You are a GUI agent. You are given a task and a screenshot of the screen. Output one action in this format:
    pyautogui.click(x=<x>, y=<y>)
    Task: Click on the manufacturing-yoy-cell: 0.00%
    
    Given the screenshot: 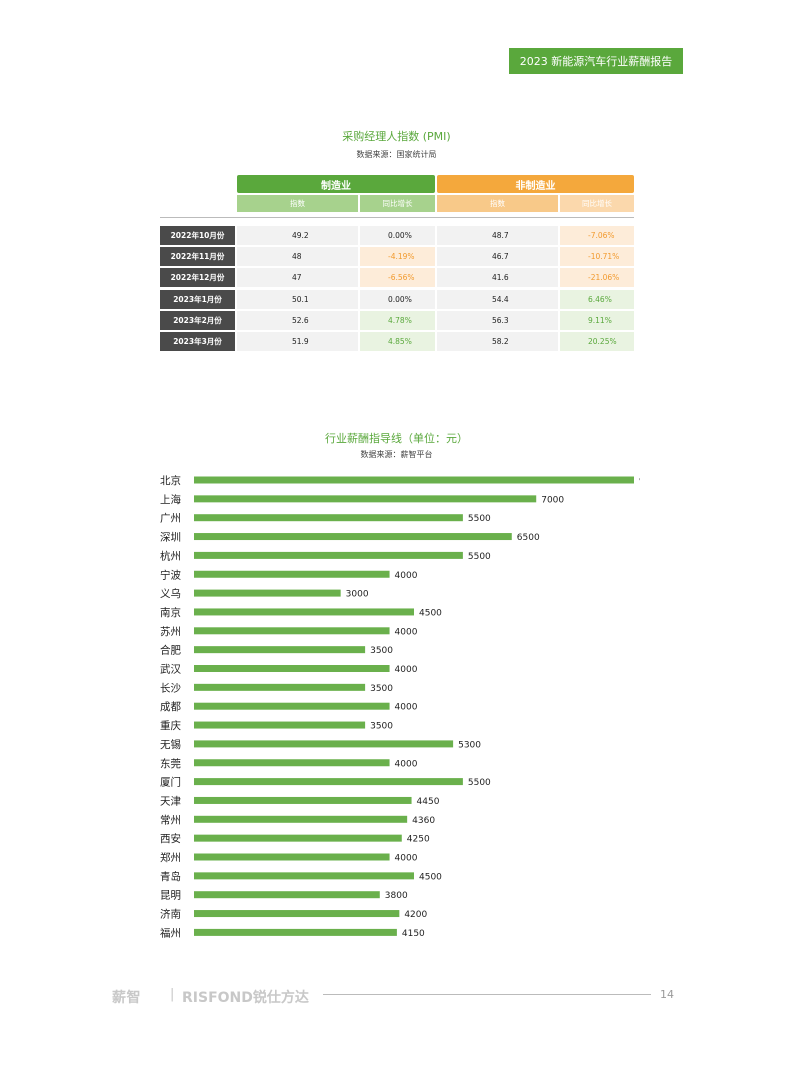 What is the action you would take?
    pyautogui.click(x=397, y=235)
    